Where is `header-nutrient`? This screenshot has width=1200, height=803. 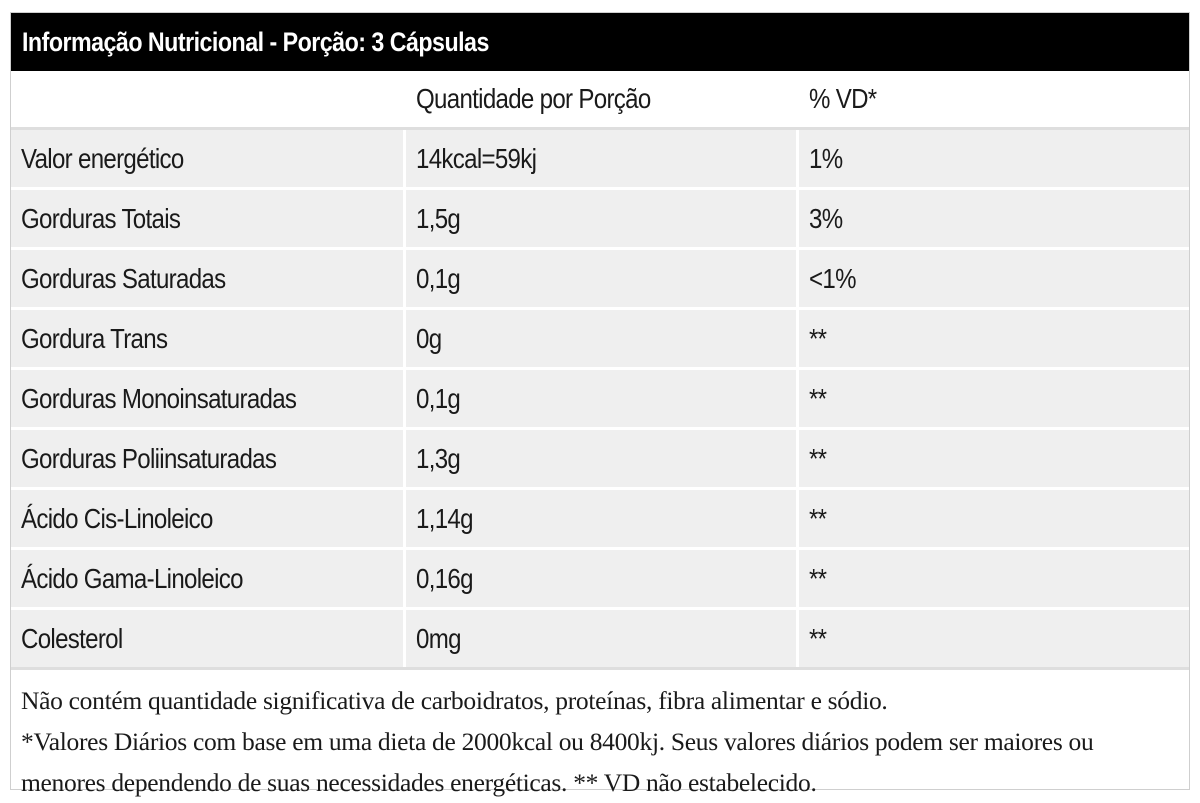 header-nutrient is located at coordinates (208, 100).